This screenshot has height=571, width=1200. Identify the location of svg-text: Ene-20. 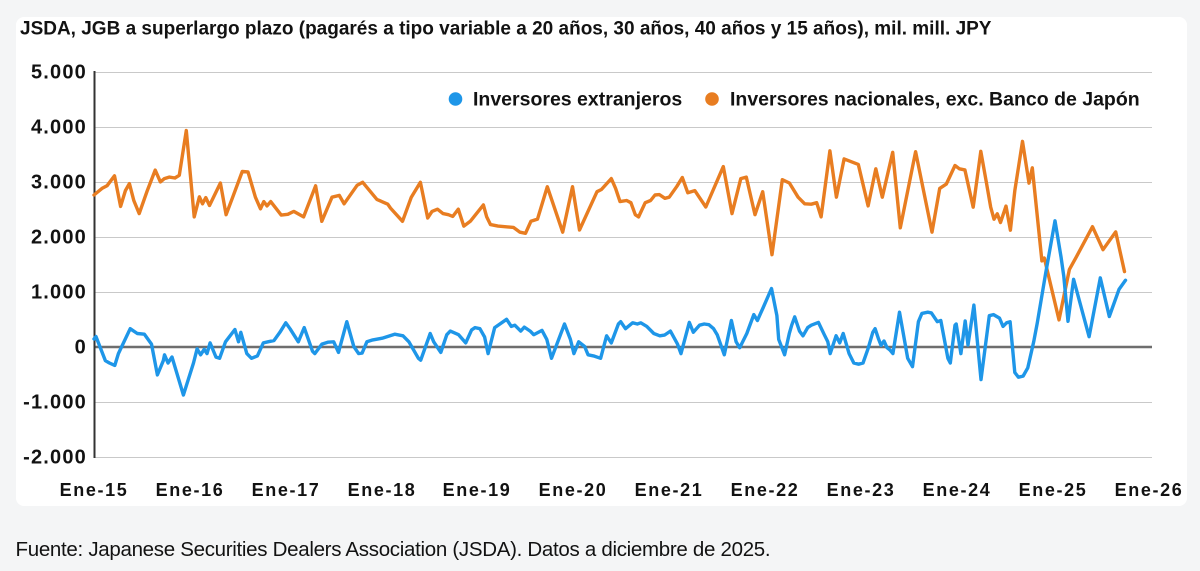
(573, 490).